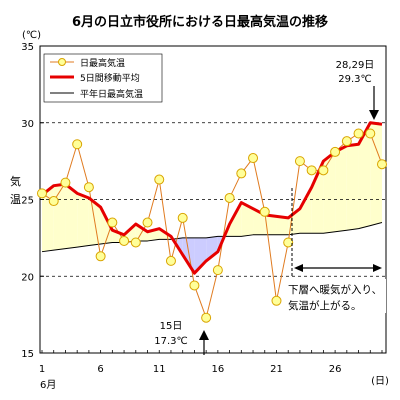  Describe the element at coordinates (27, 354) in the screenshot. I see `y-tick-label: 15` at that location.